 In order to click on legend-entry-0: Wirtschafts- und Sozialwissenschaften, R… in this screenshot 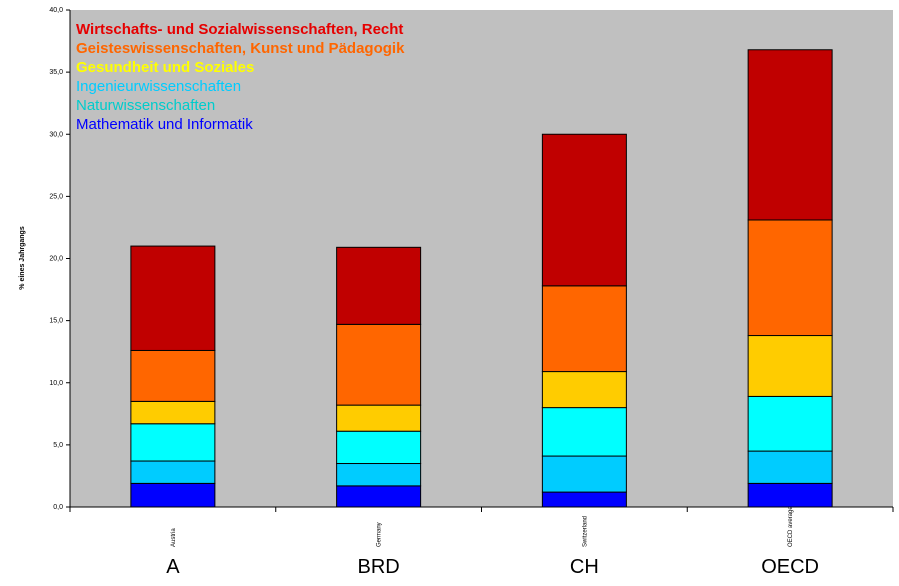, I will do `click(239, 29)`.